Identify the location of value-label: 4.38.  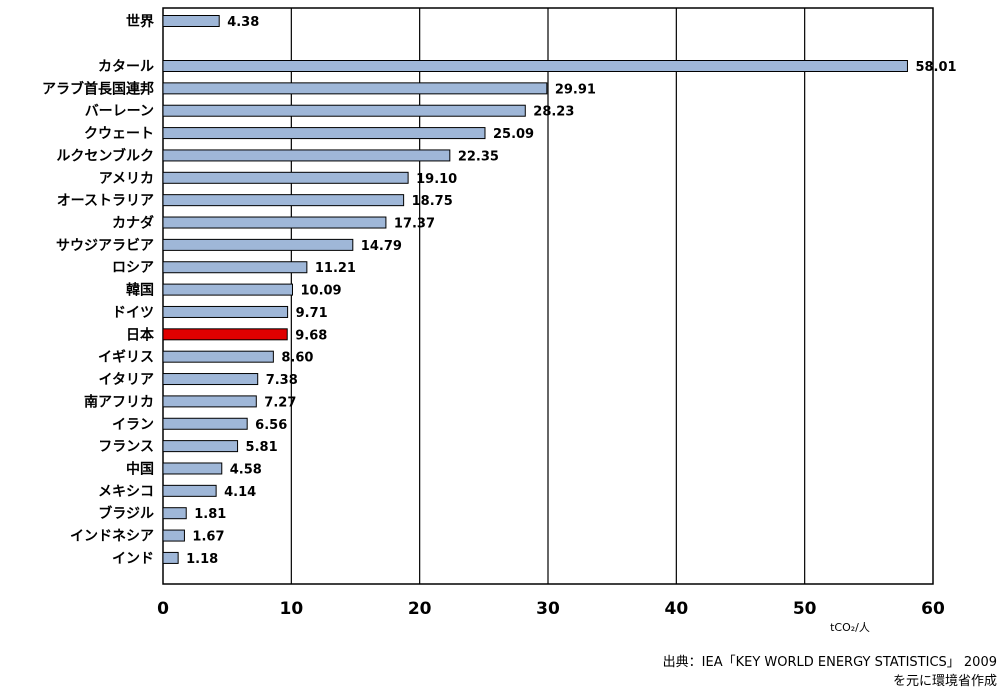
(243, 22).